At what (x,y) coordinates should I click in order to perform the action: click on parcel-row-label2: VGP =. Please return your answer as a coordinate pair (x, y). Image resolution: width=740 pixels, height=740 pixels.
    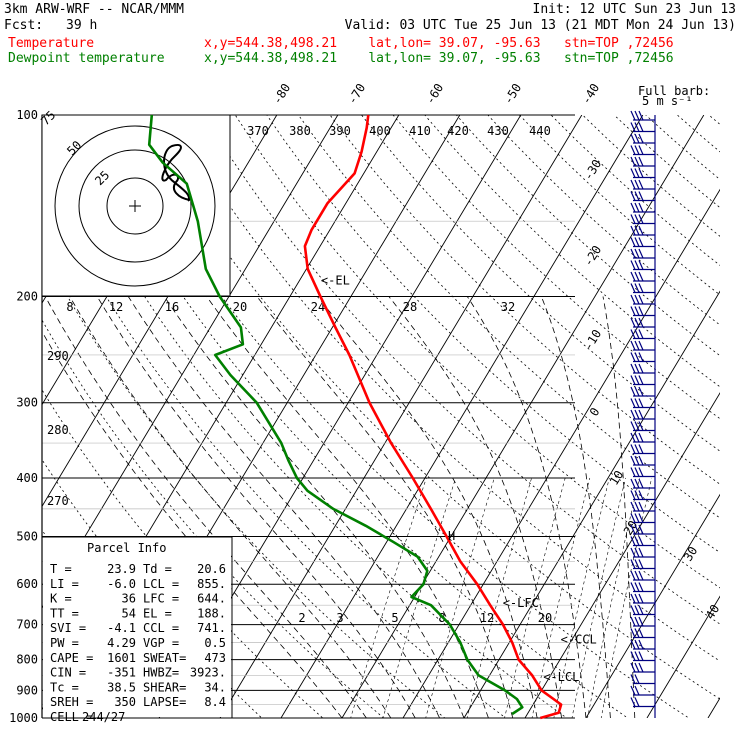
    Looking at the image, I should click on (161, 643).